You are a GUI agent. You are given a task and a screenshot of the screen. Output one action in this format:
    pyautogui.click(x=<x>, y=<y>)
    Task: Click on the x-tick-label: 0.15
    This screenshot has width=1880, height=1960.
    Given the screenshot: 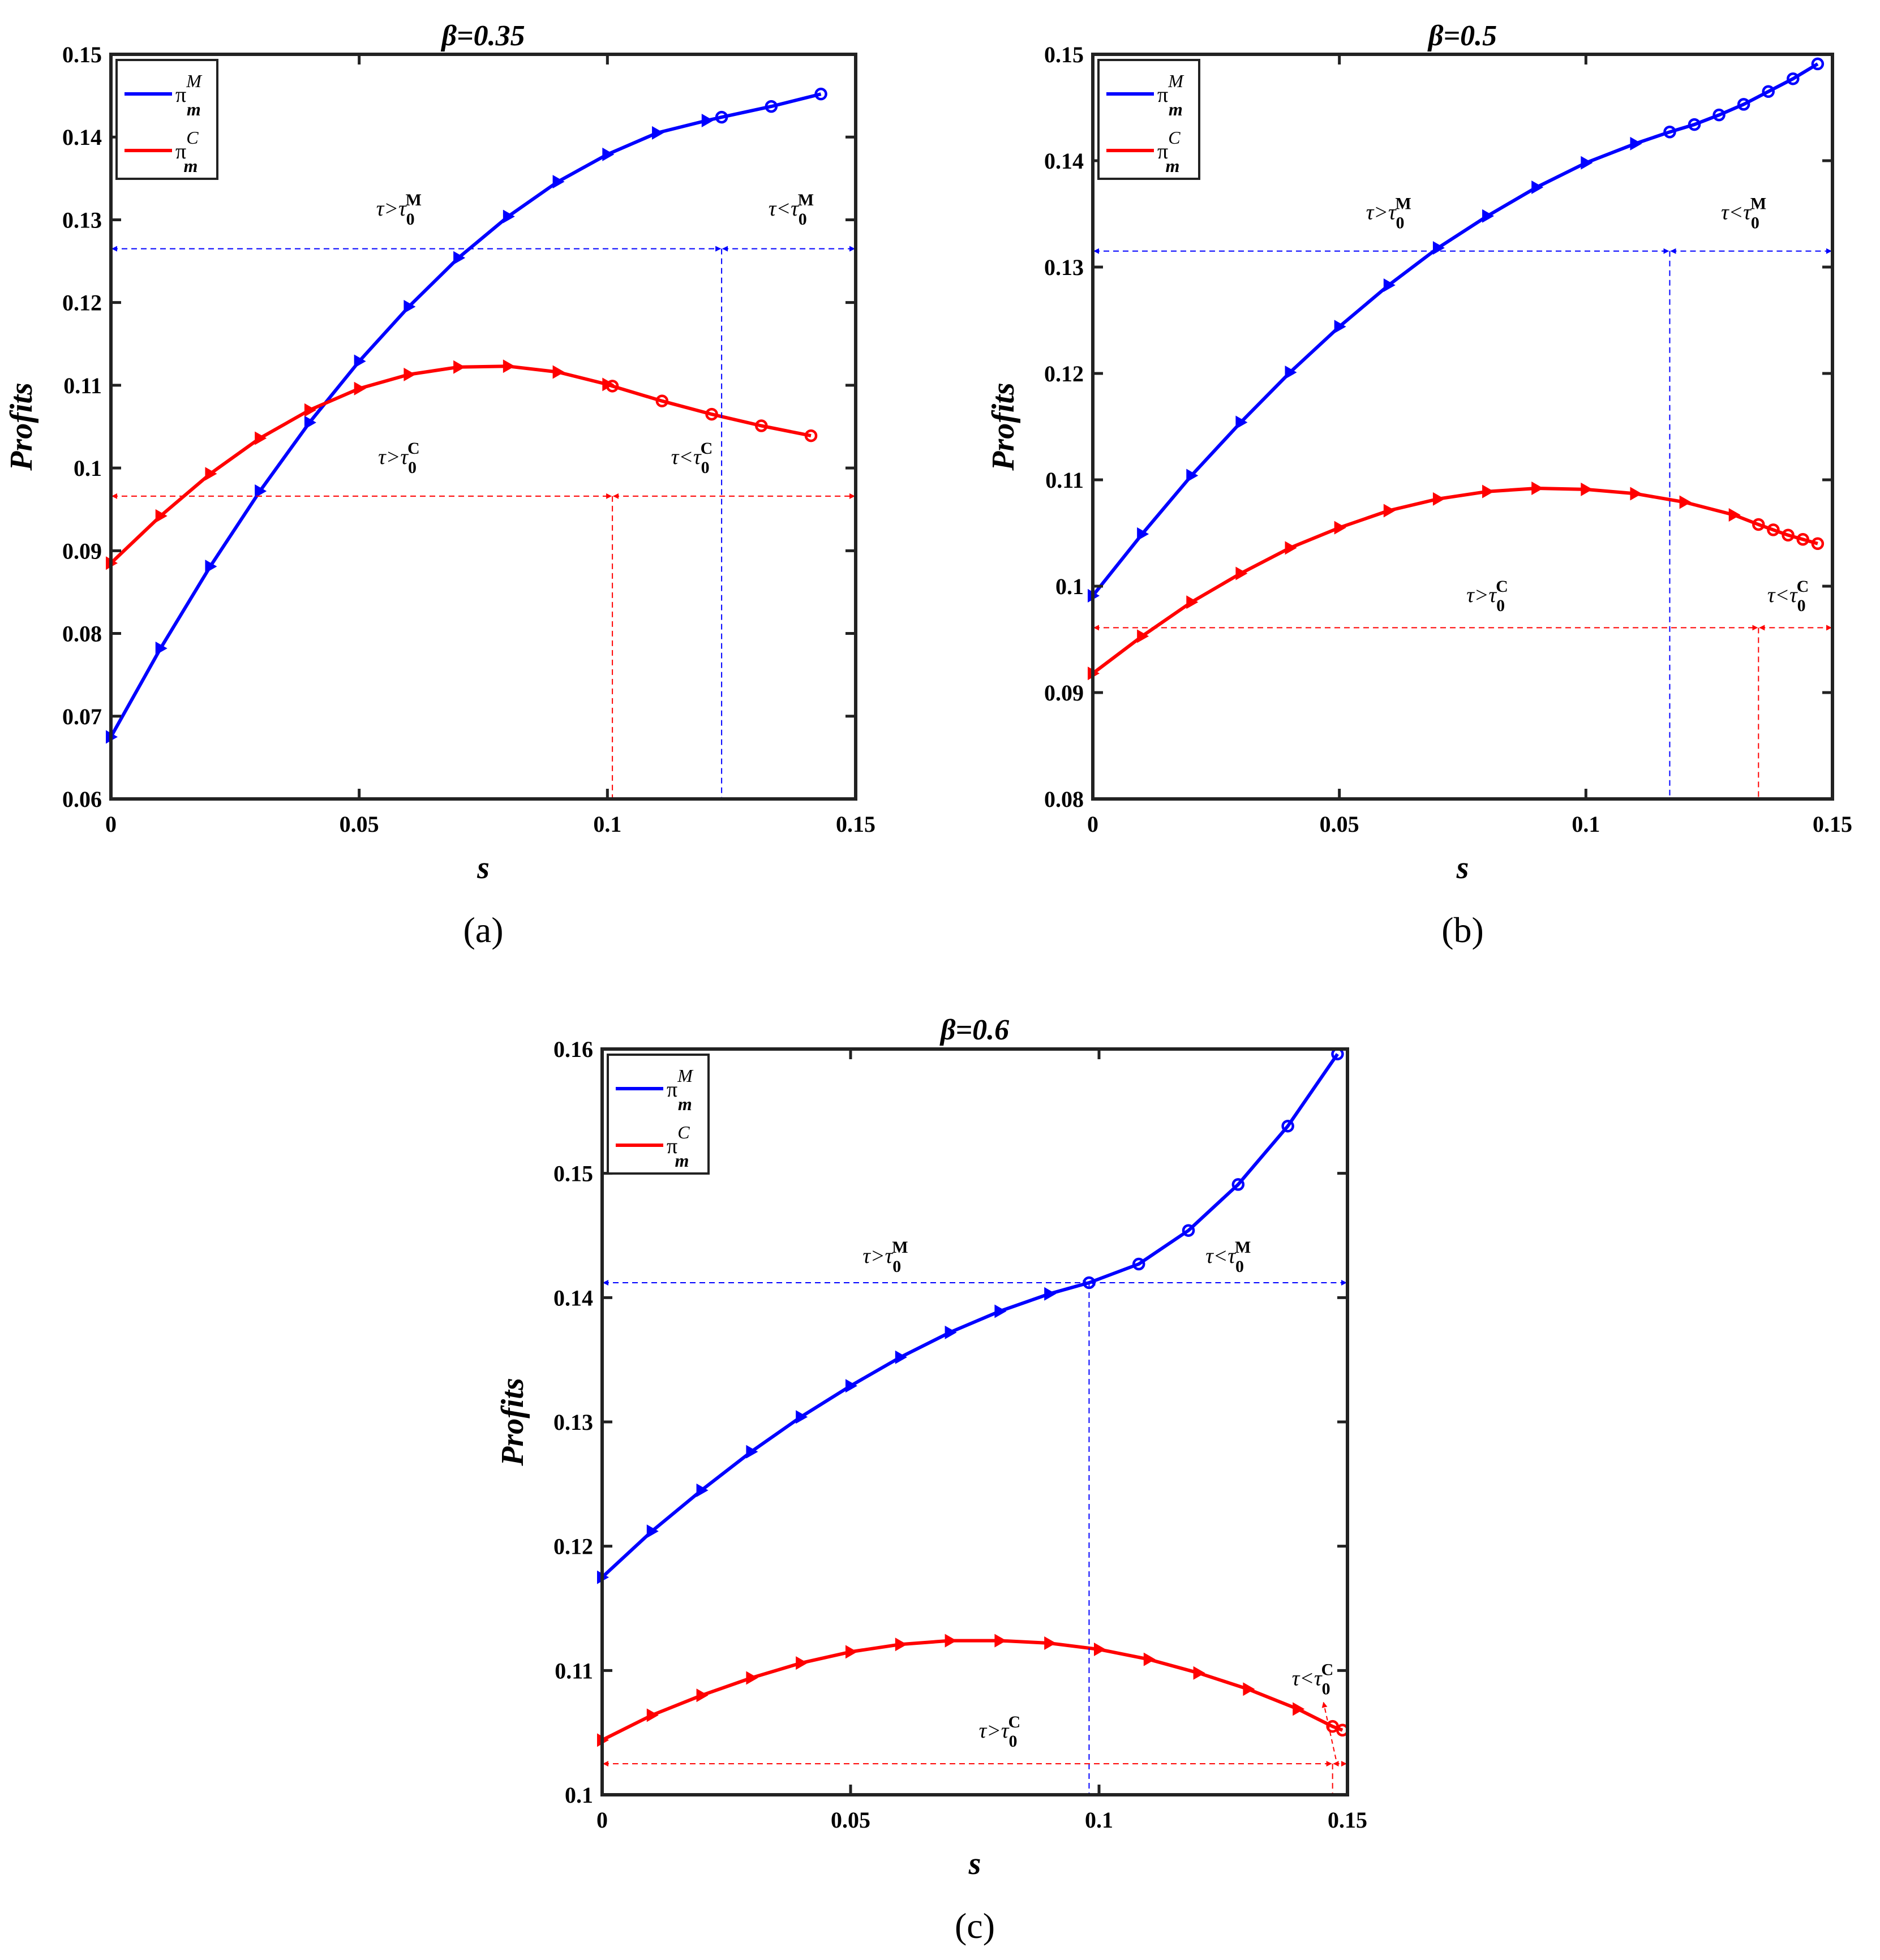 What is the action you would take?
    pyautogui.click(x=1833, y=824)
    